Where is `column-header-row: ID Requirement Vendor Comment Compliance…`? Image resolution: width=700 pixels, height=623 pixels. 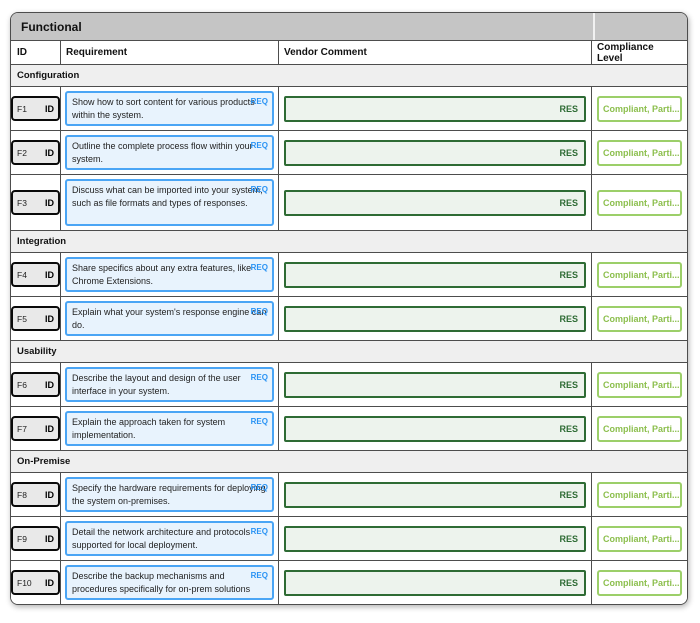 column-header-row: ID Requirement Vendor Comment Compliance… is located at coordinates (349, 52).